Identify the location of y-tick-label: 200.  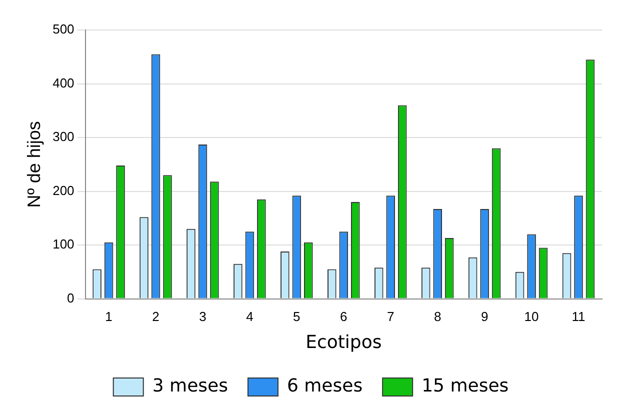
(63, 190).